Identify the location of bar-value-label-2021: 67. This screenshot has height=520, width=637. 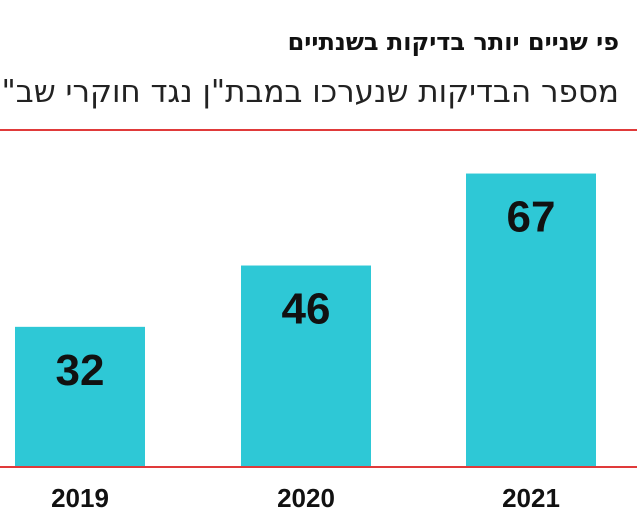
(531, 217).